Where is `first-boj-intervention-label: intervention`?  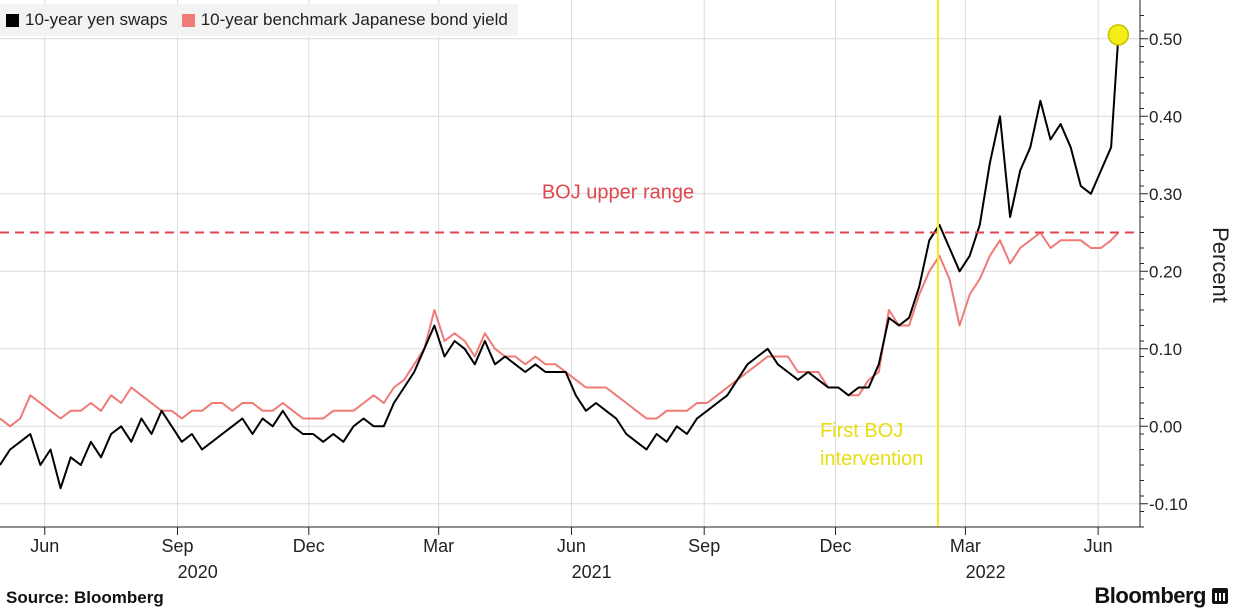 first-boj-intervention-label: intervention is located at coordinates (871, 459).